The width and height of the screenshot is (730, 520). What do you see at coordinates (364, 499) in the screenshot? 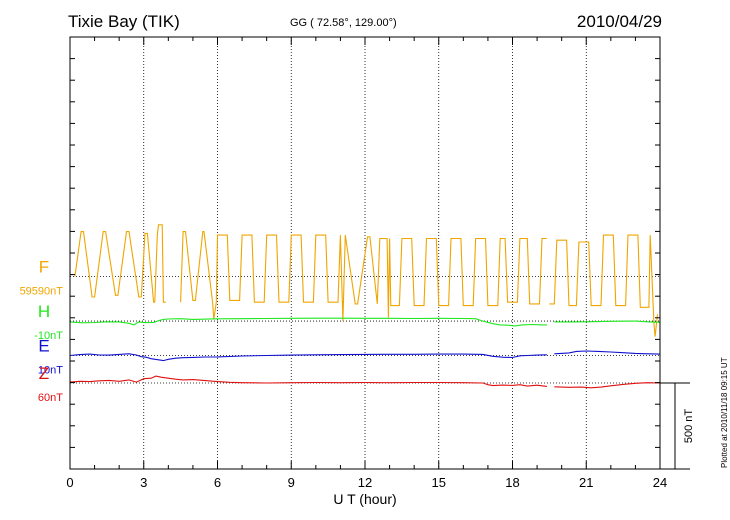
I see `x-axis-title: U T (hour)` at bounding box center [364, 499].